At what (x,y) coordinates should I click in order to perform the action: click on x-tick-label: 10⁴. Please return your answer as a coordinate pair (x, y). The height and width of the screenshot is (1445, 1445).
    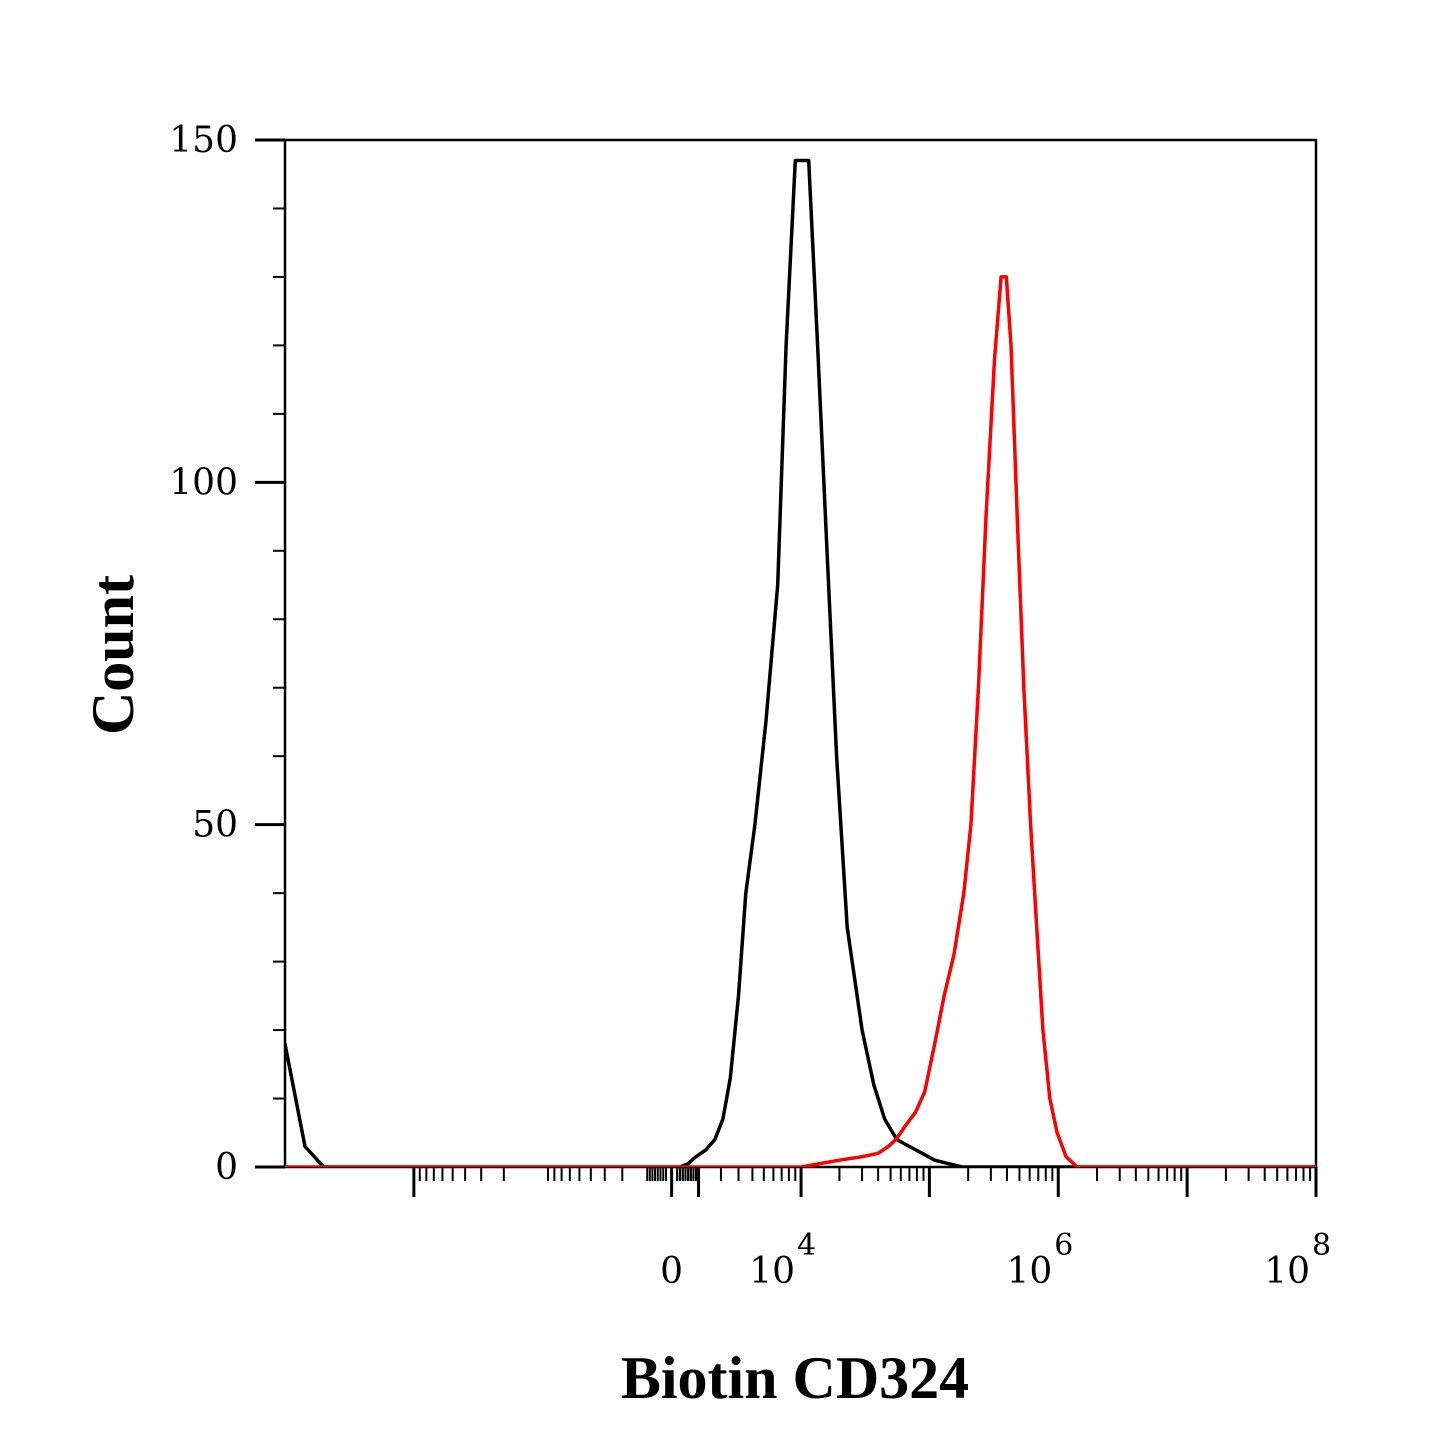
    Looking at the image, I should click on (782, 1260).